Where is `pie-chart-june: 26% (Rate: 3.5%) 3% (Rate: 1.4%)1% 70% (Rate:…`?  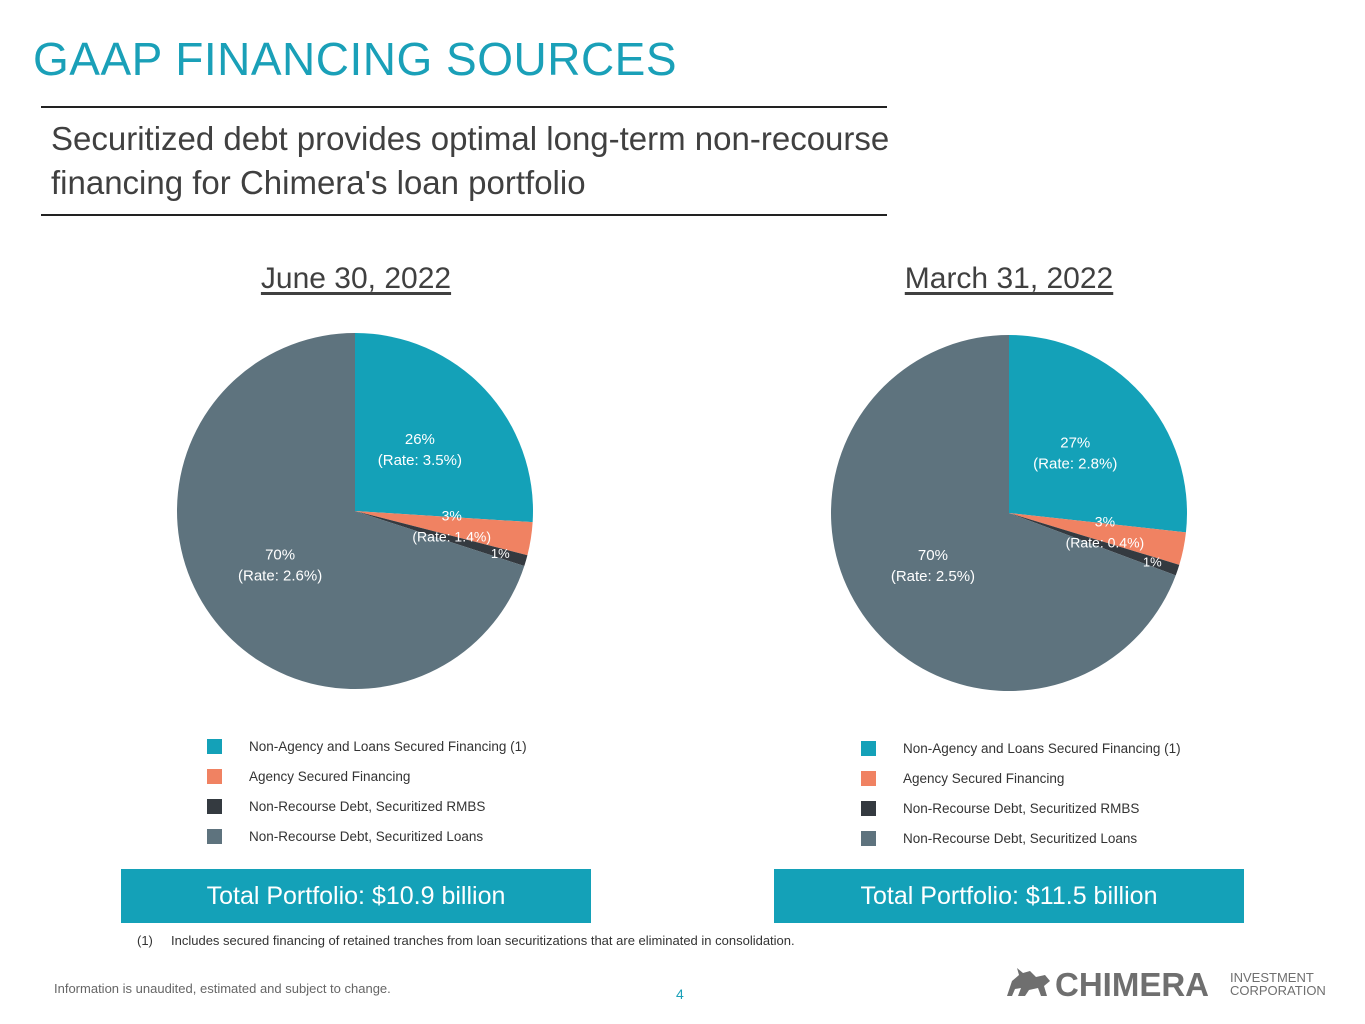
pie-chart-june: 26% (Rate: 3.5%) 3% (Rate: 1.4%)1% 70% (Rate:… is located at coordinates (355, 511).